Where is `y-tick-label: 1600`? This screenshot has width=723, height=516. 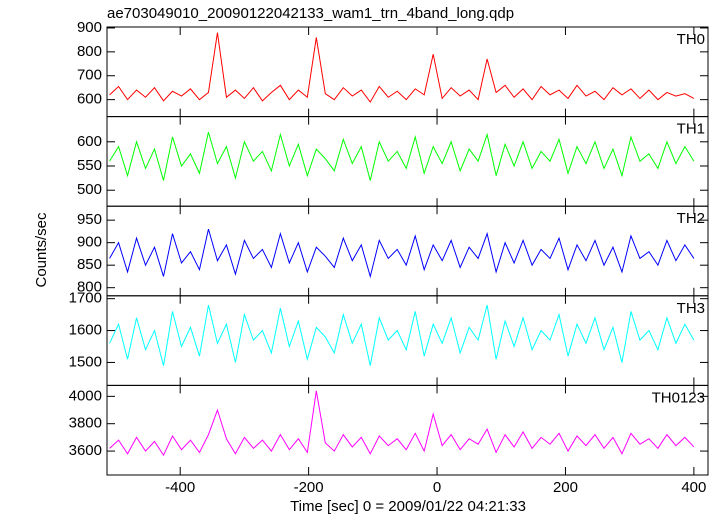
y-tick-label: 1600 is located at coordinates (85, 330).